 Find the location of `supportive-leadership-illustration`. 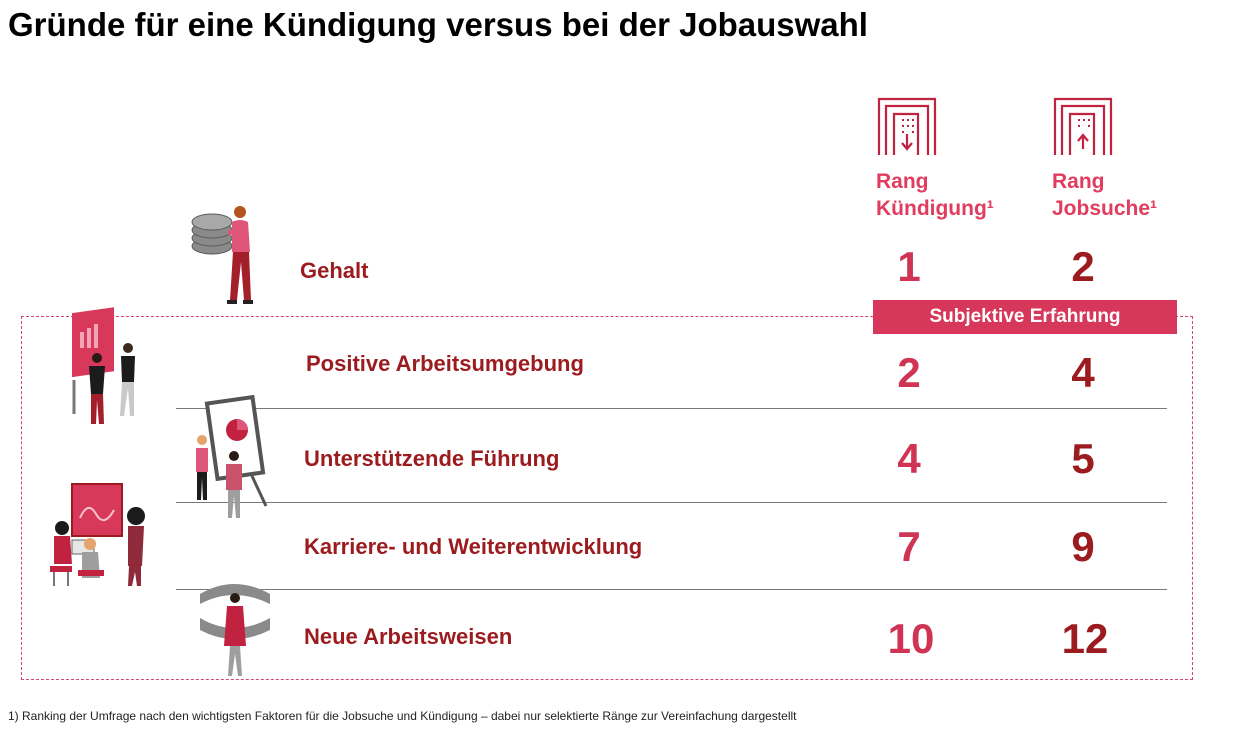

supportive-leadership-illustration is located at coordinates (232, 456).